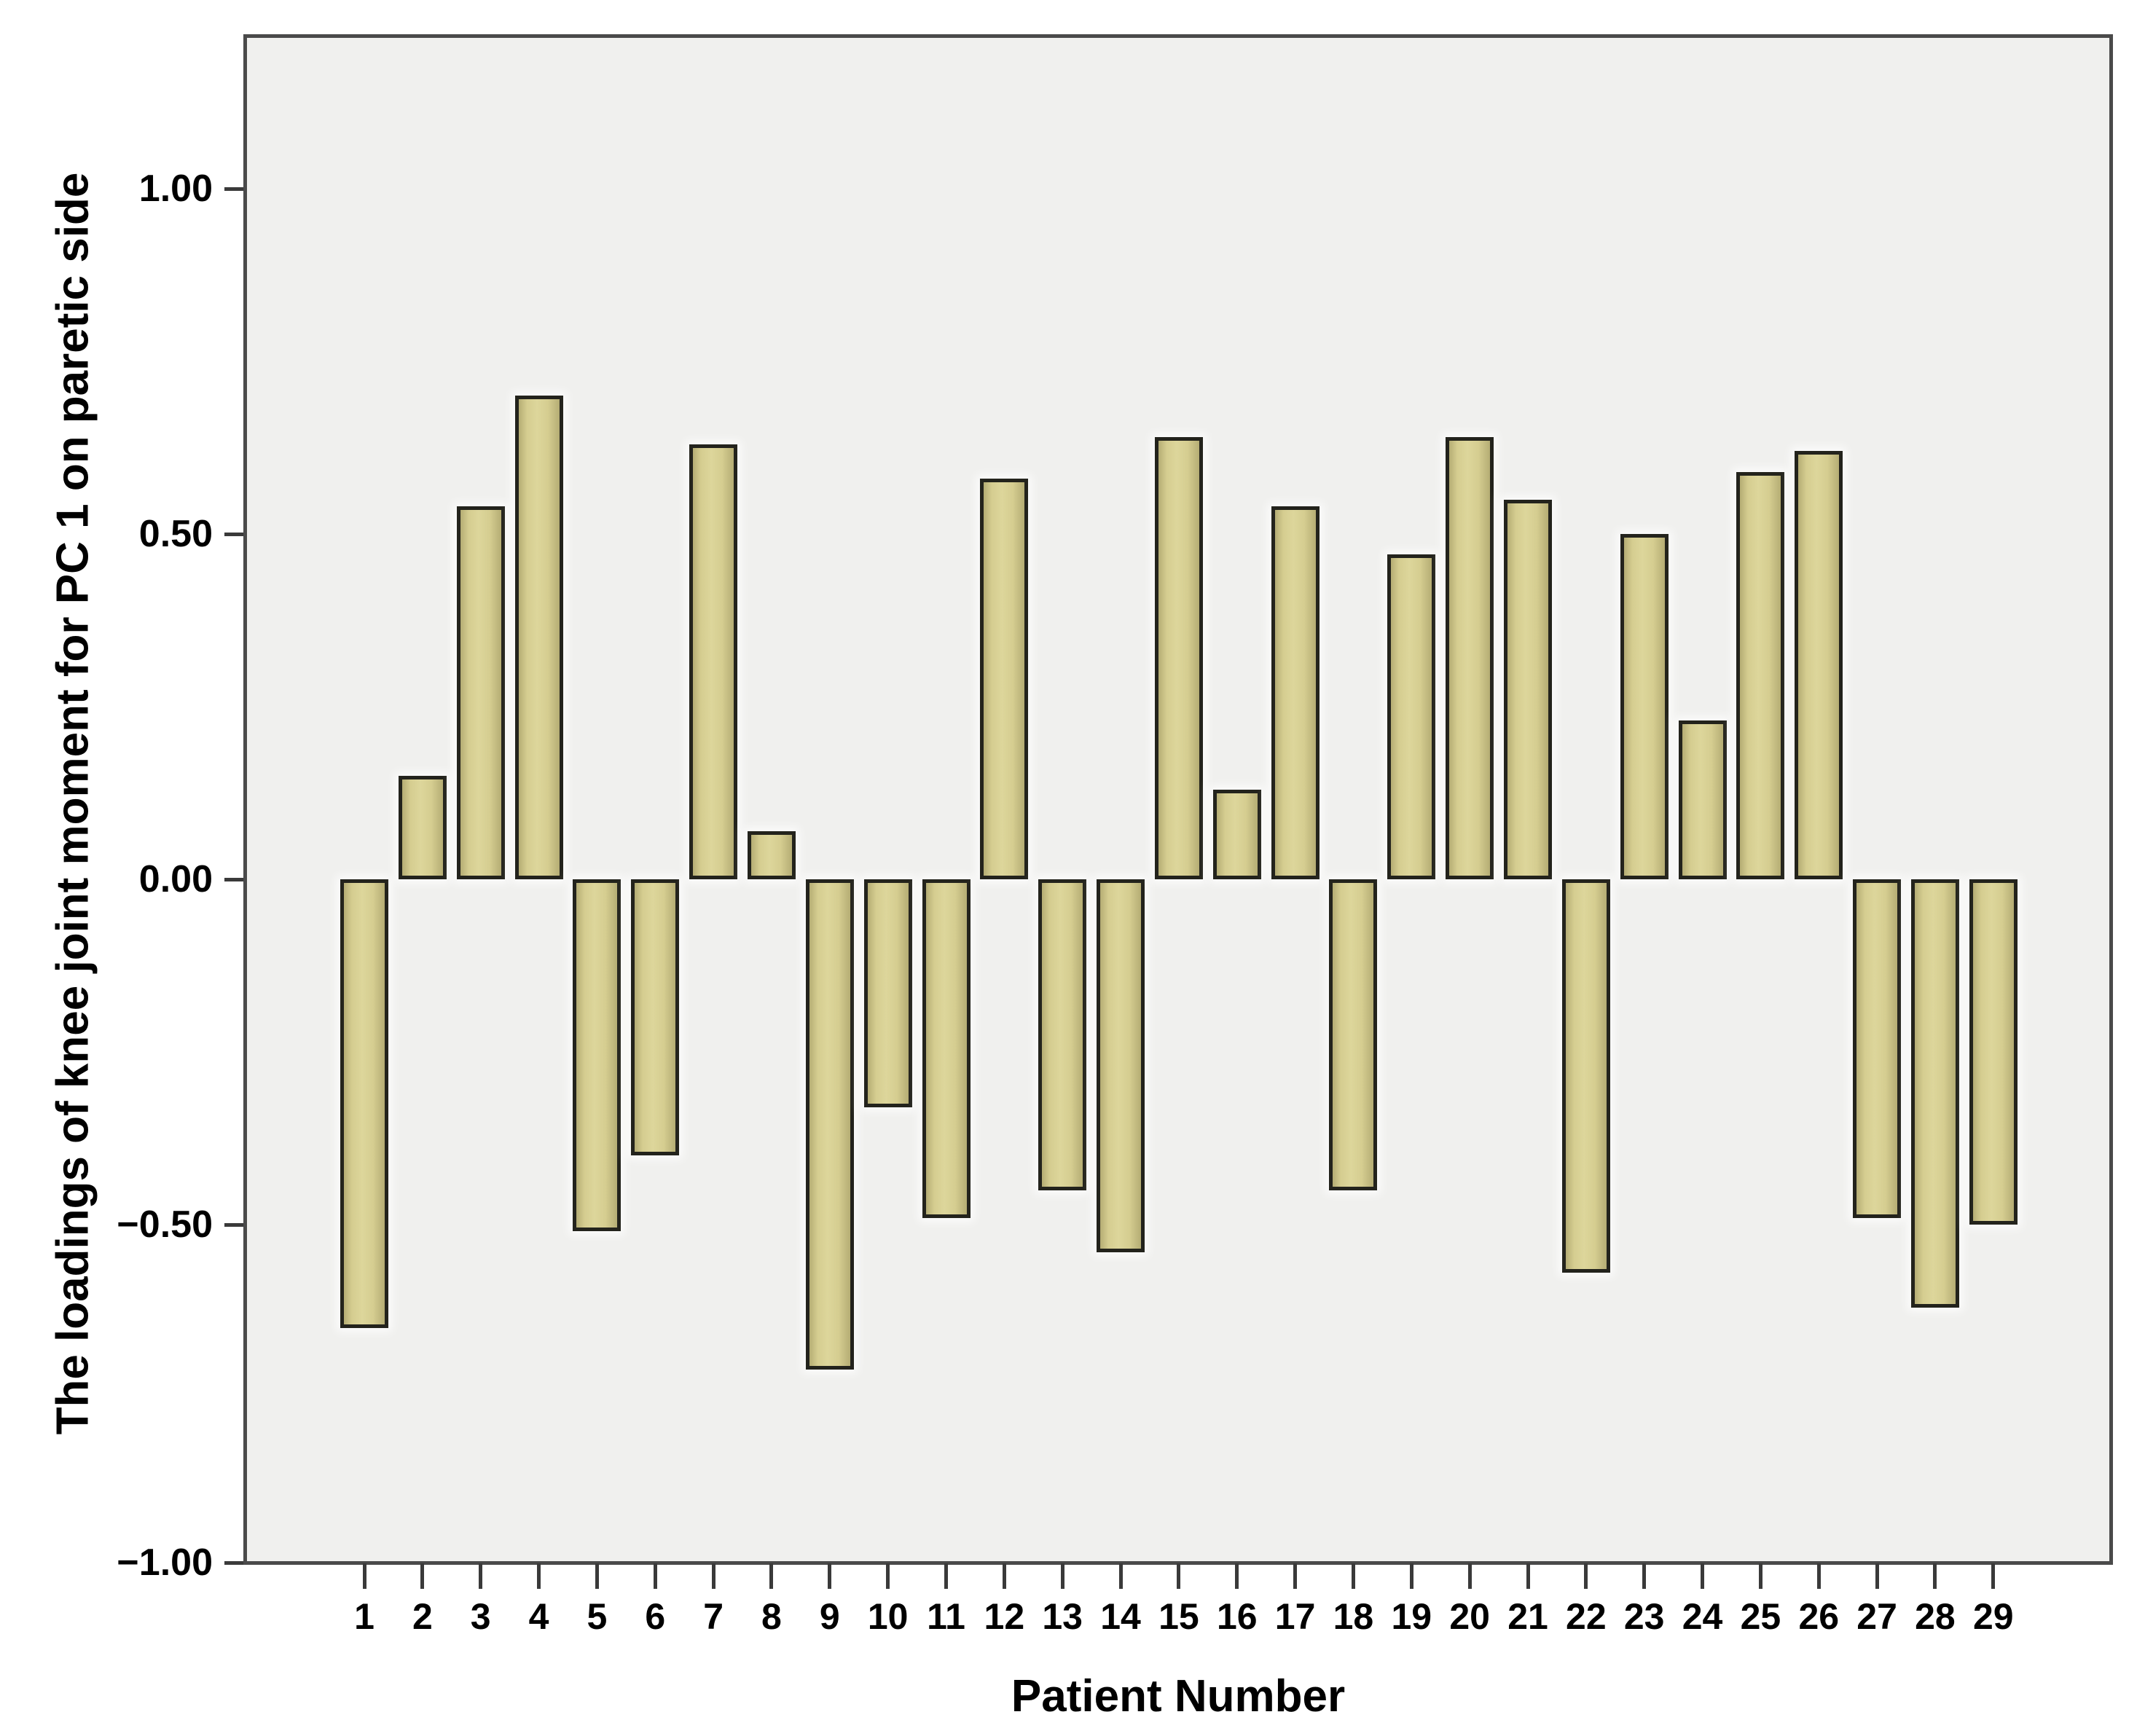 This screenshot has width=2137, height=1736. I want to click on x-tick-label: 14, so click(1120, 1616).